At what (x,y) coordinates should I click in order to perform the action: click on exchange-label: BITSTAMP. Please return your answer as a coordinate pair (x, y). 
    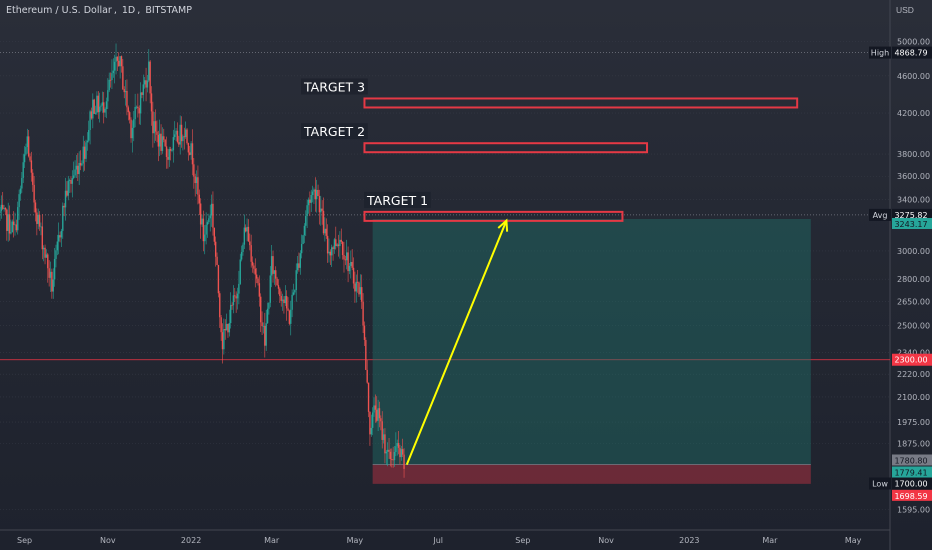
    Looking at the image, I should click on (168, 10).